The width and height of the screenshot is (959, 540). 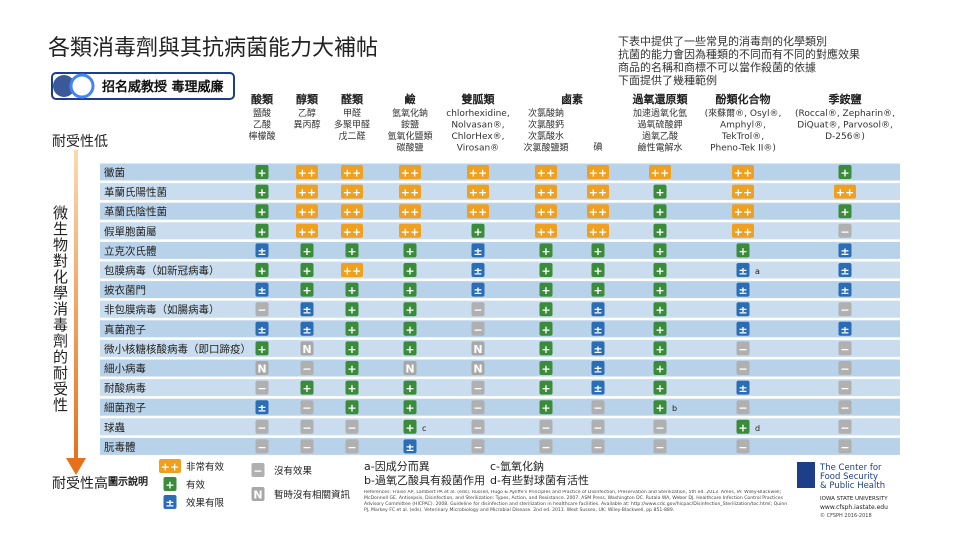 What do you see at coordinates (743, 99) in the screenshot?
I see `column-name: 酚類化合物` at bounding box center [743, 99].